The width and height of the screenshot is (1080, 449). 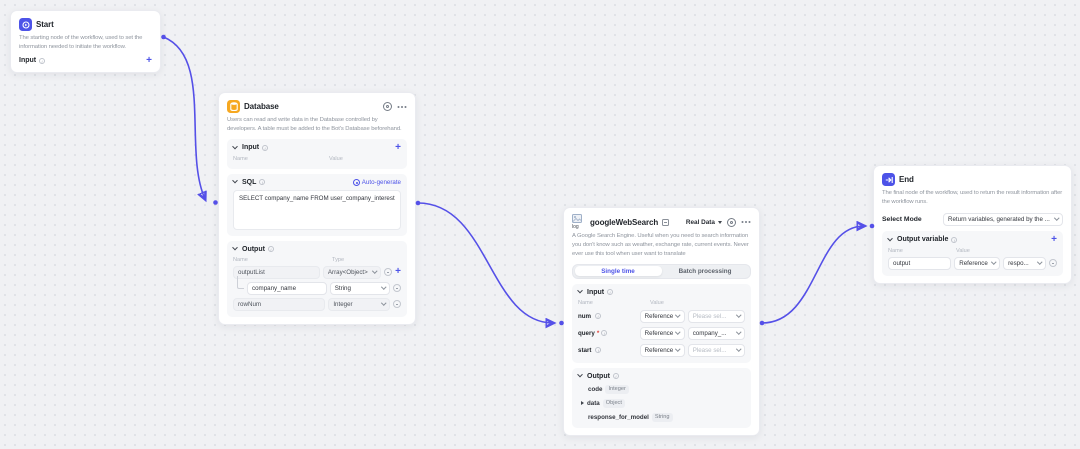 I want to click on tab-batch-processing: Batch processing, so click(x=705, y=271).